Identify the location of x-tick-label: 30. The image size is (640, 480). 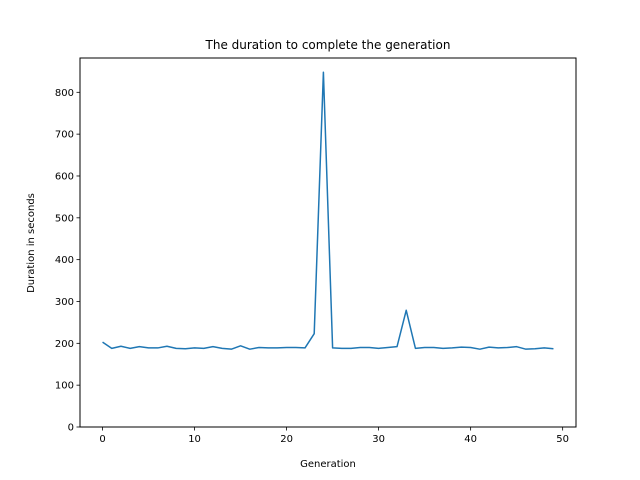
(378, 439).